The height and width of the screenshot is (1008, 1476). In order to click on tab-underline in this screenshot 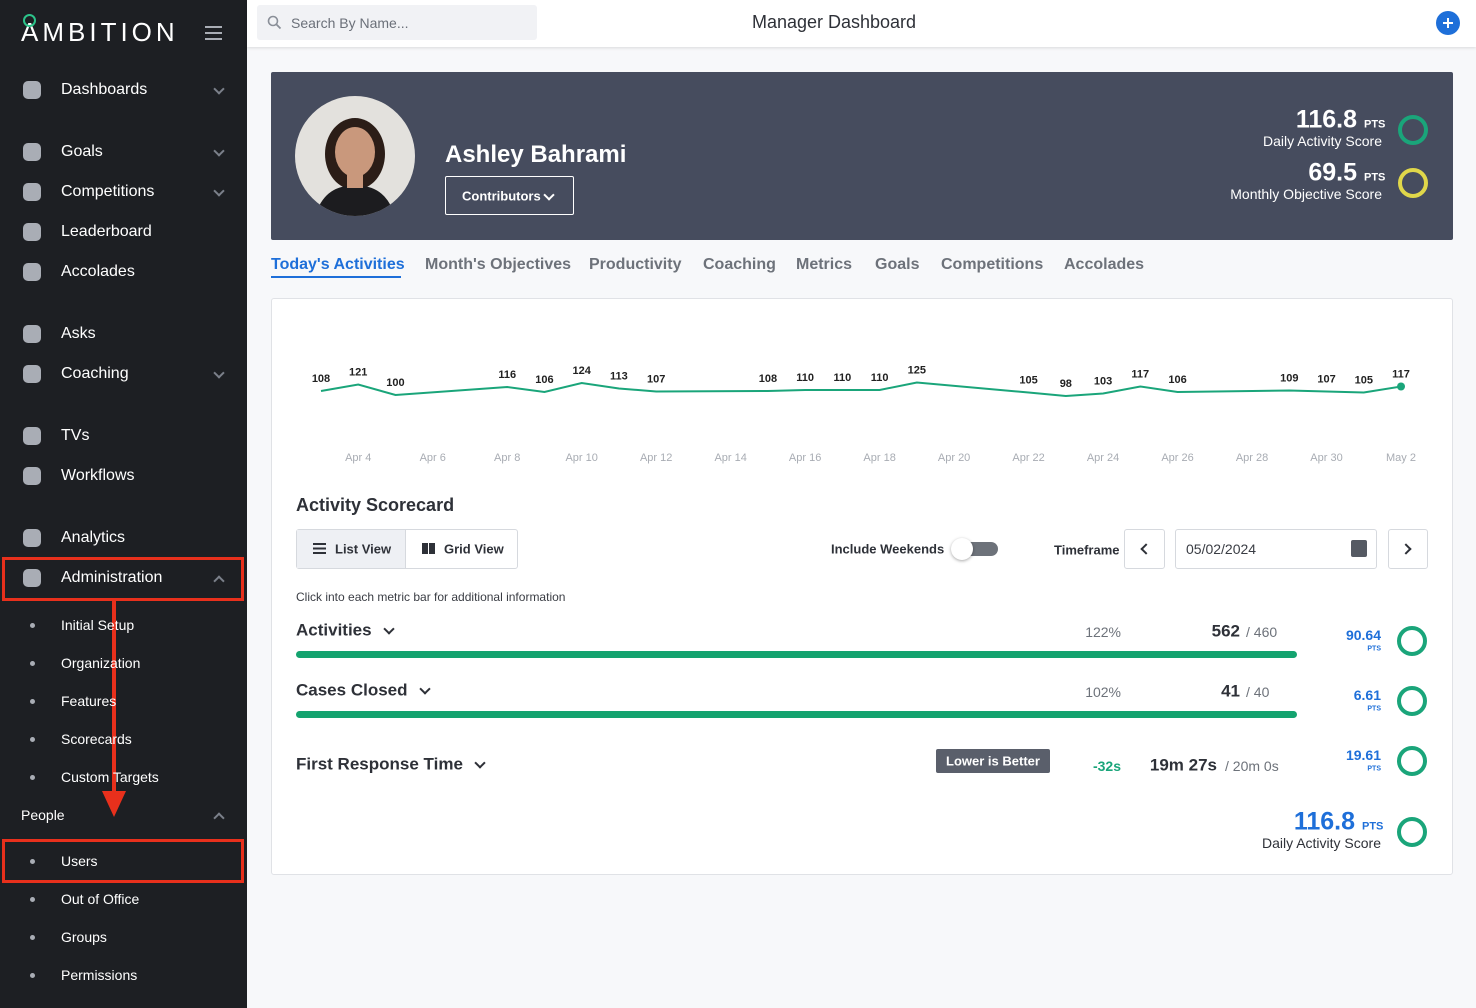, I will do `click(336, 277)`.